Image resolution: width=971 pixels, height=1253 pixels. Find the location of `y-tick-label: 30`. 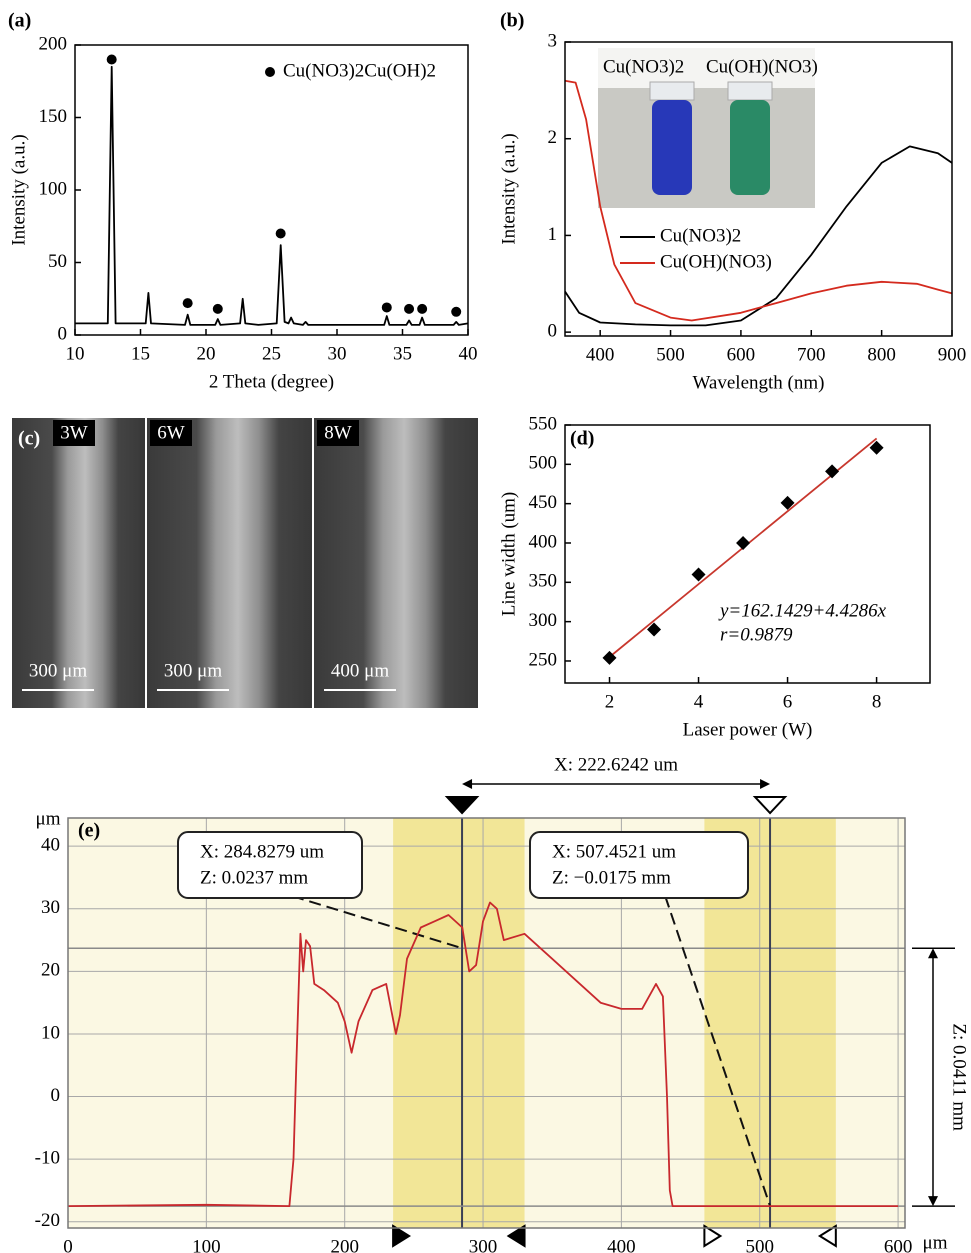

y-tick-label: 30 is located at coordinates (50, 907).